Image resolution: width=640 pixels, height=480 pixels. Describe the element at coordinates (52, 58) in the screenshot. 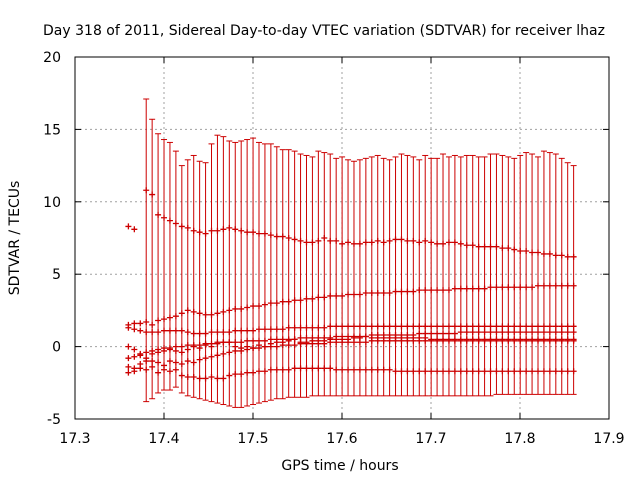

I see `y-tick-label: 20` at that location.